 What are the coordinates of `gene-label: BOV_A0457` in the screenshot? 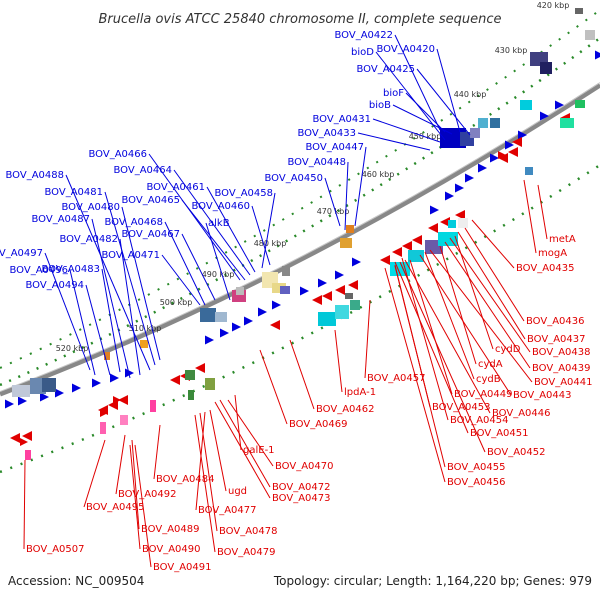 It's located at (396, 378).